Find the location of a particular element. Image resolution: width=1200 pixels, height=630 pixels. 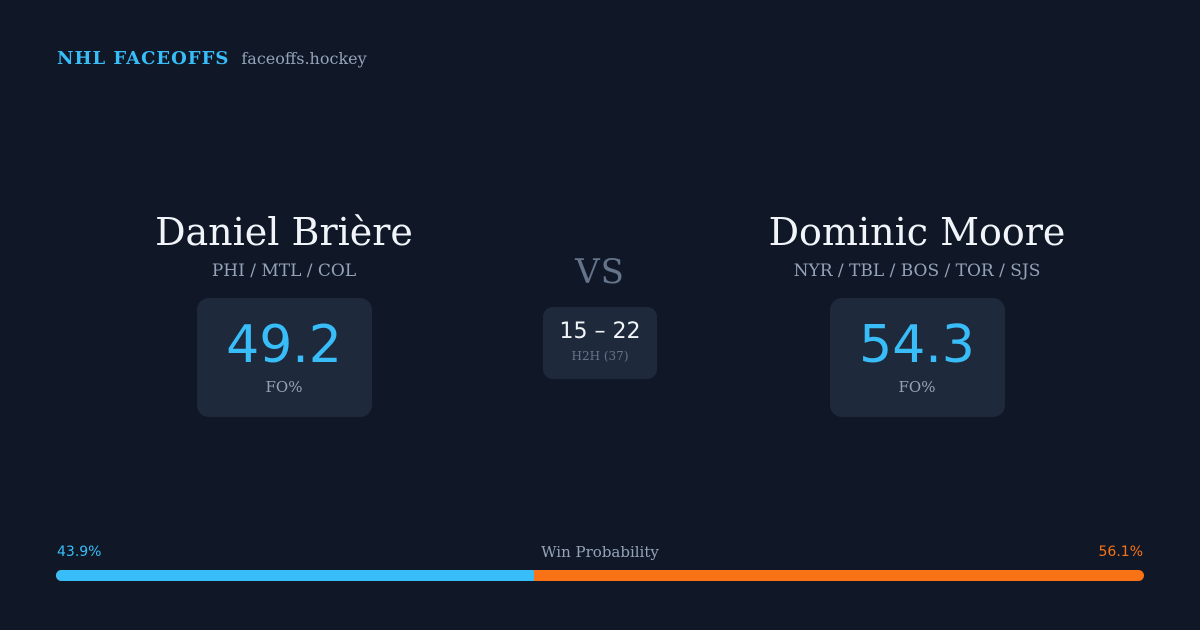

player-left-teams: PHI / MTL / COL is located at coordinates (284, 271).